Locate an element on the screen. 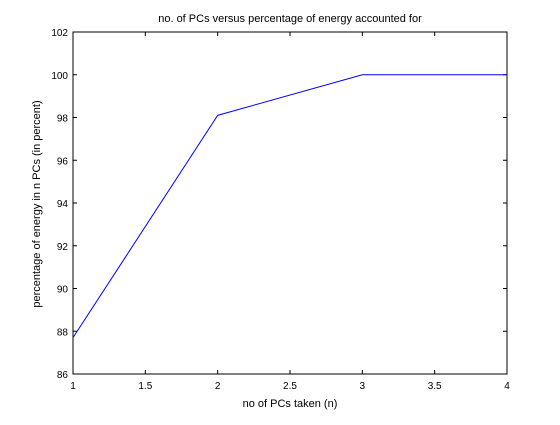  x-tick-label: 3 is located at coordinates (363, 386).